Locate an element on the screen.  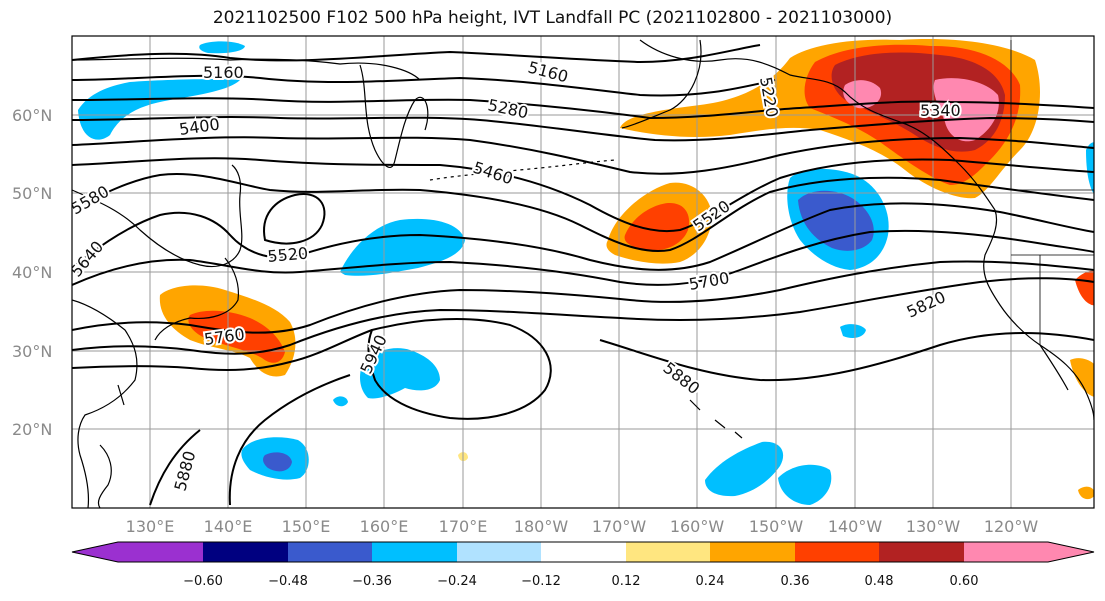
lat-label: 60°N is located at coordinates (32, 115).